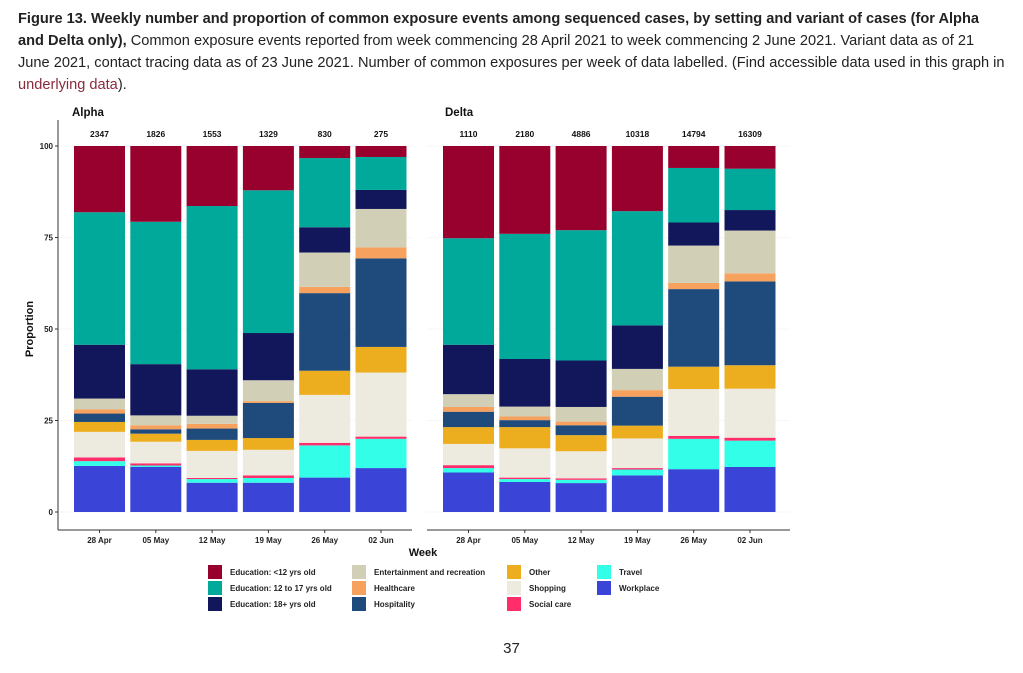 The image size is (1023, 673). I want to click on y-axis-label: Proportion, so click(30, 329).